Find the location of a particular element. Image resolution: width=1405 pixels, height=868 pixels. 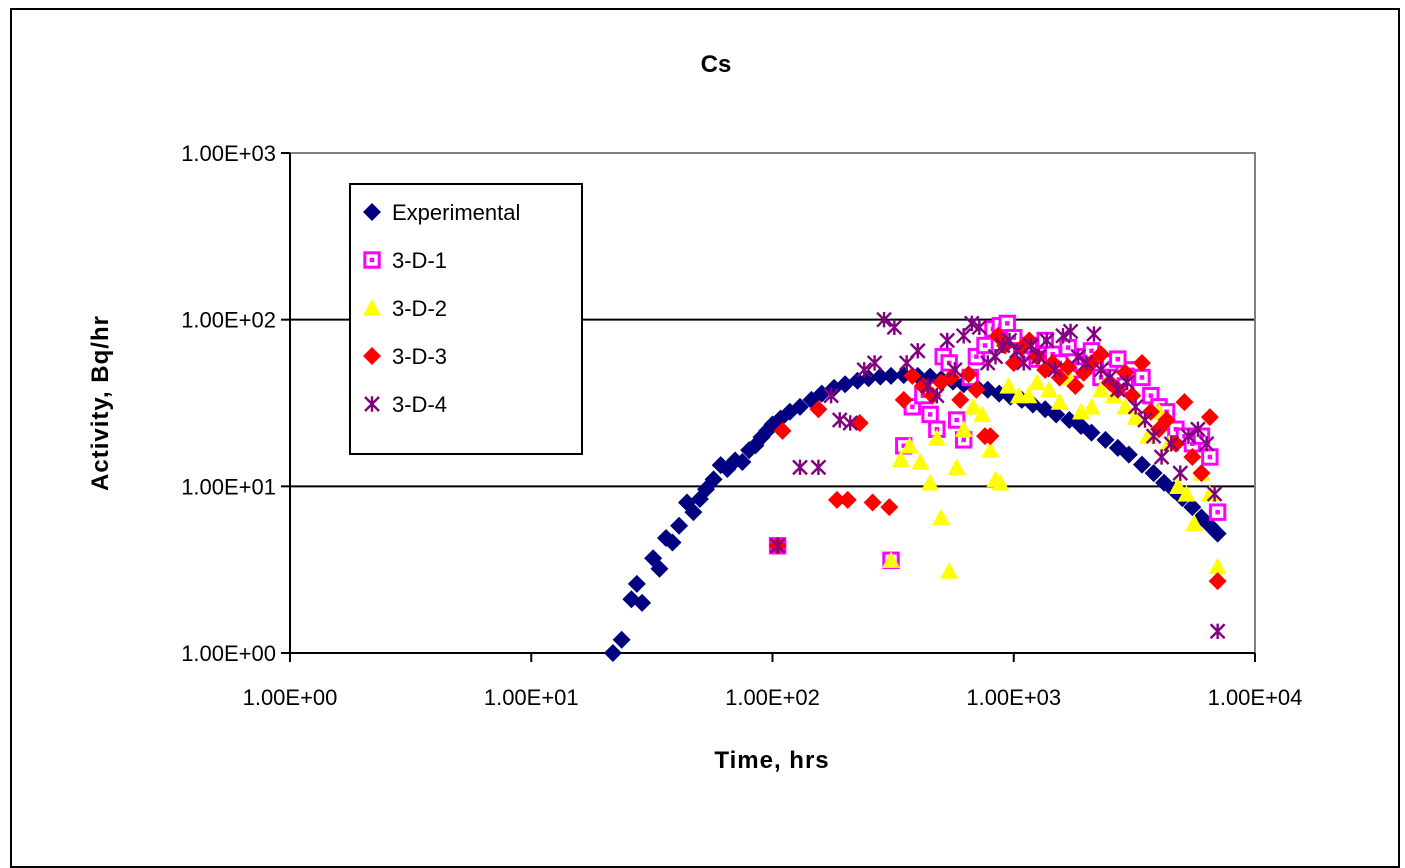

y-tick-label: 1.00E+01 is located at coordinates (228, 486).